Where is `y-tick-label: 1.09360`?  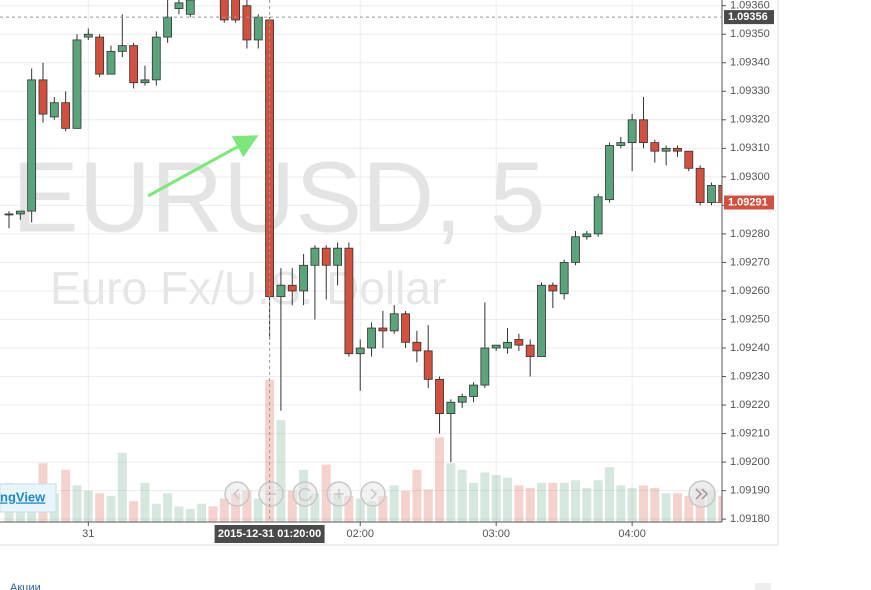
y-tick-label: 1.09360 is located at coordinates (750, 6).